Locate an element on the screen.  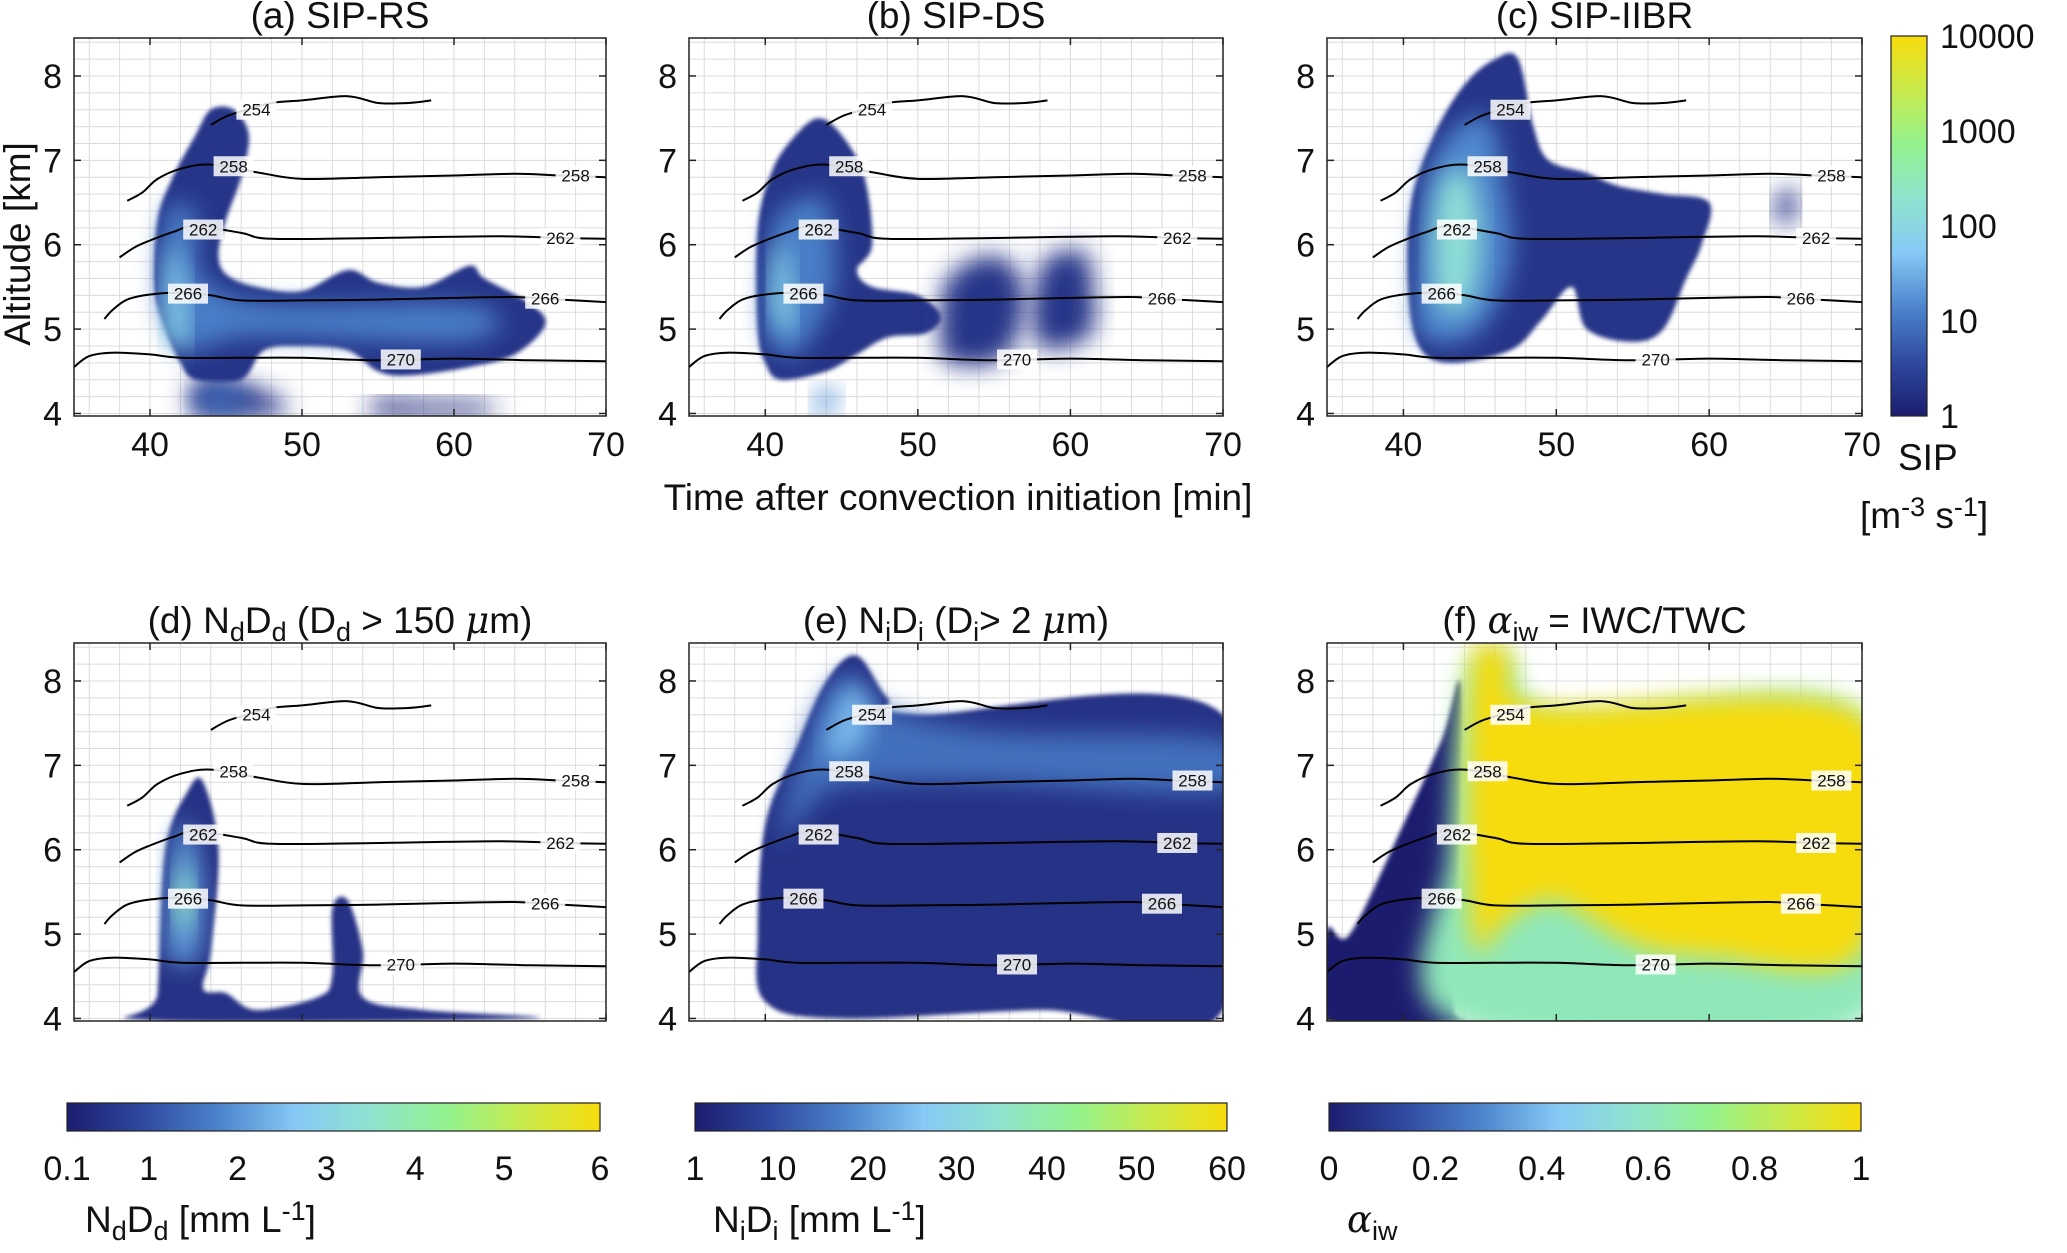
colorbar-tick-label: 3 is located at coordinates (326, 1169).